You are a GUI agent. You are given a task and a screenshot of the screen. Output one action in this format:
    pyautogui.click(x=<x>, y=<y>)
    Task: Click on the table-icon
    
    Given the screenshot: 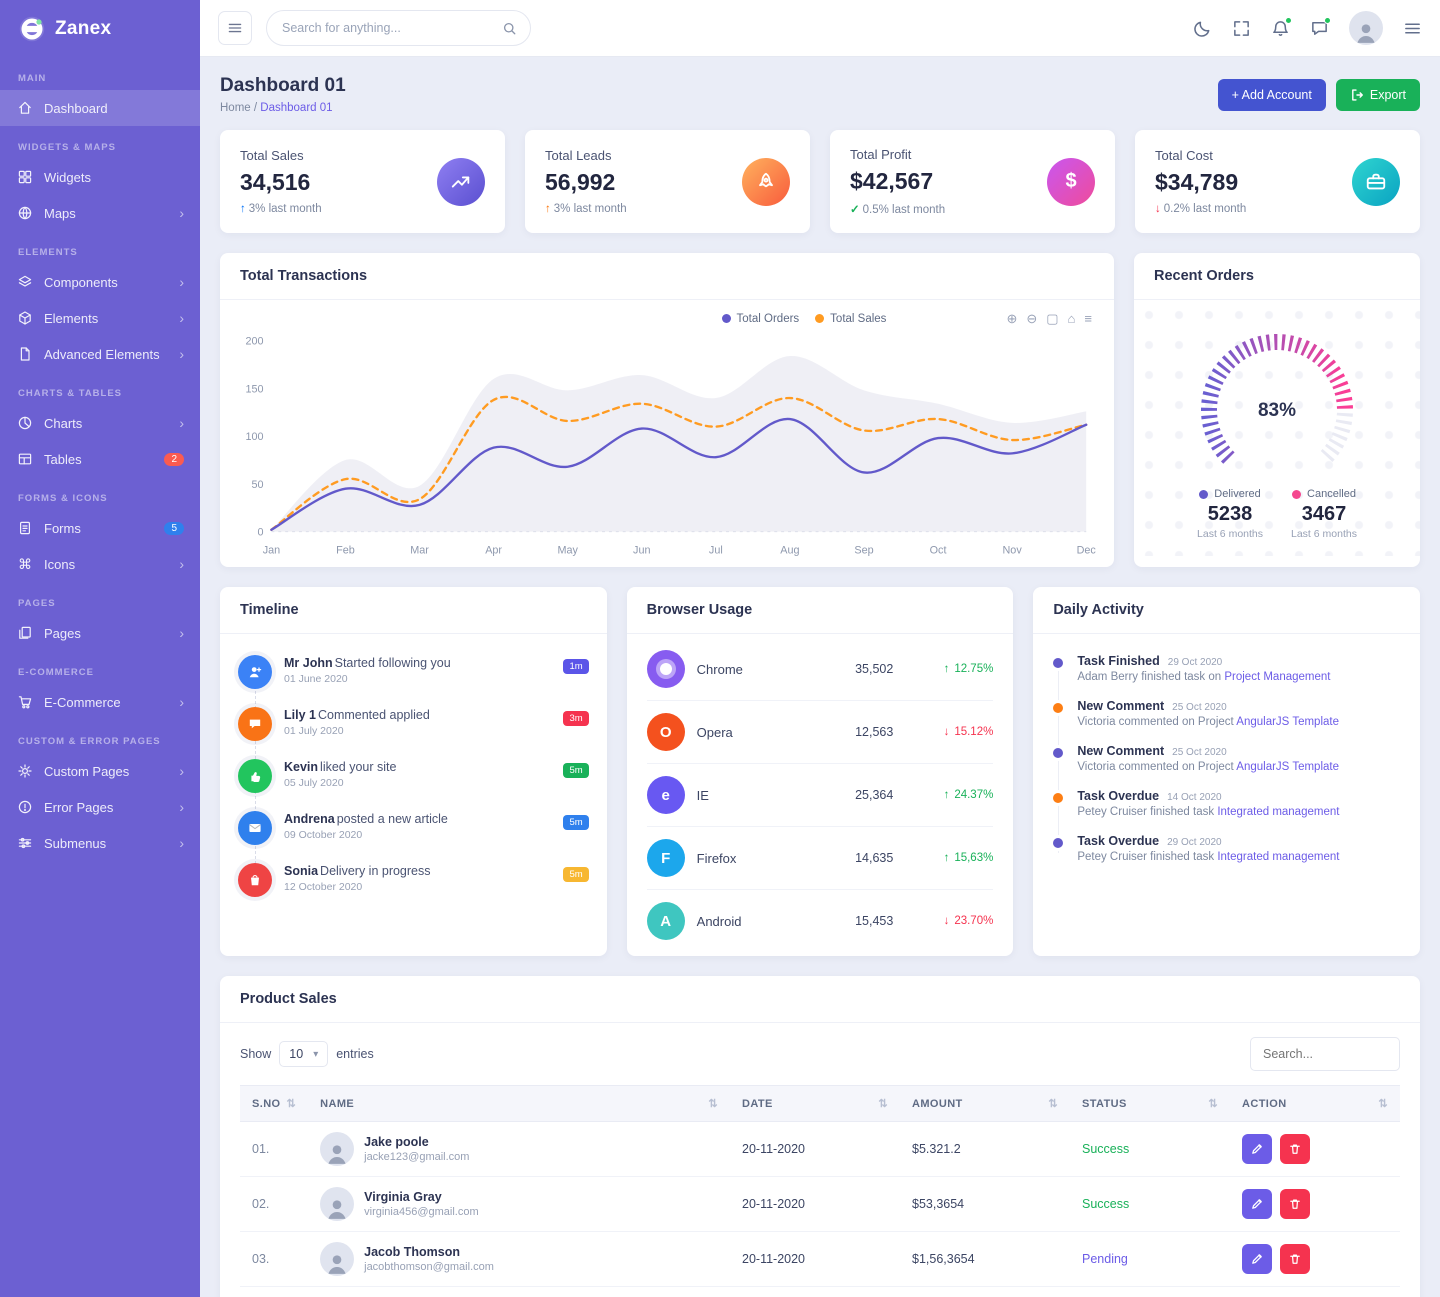 What is the action you would take?
    pyautogui.click(x=25, y=459)
    